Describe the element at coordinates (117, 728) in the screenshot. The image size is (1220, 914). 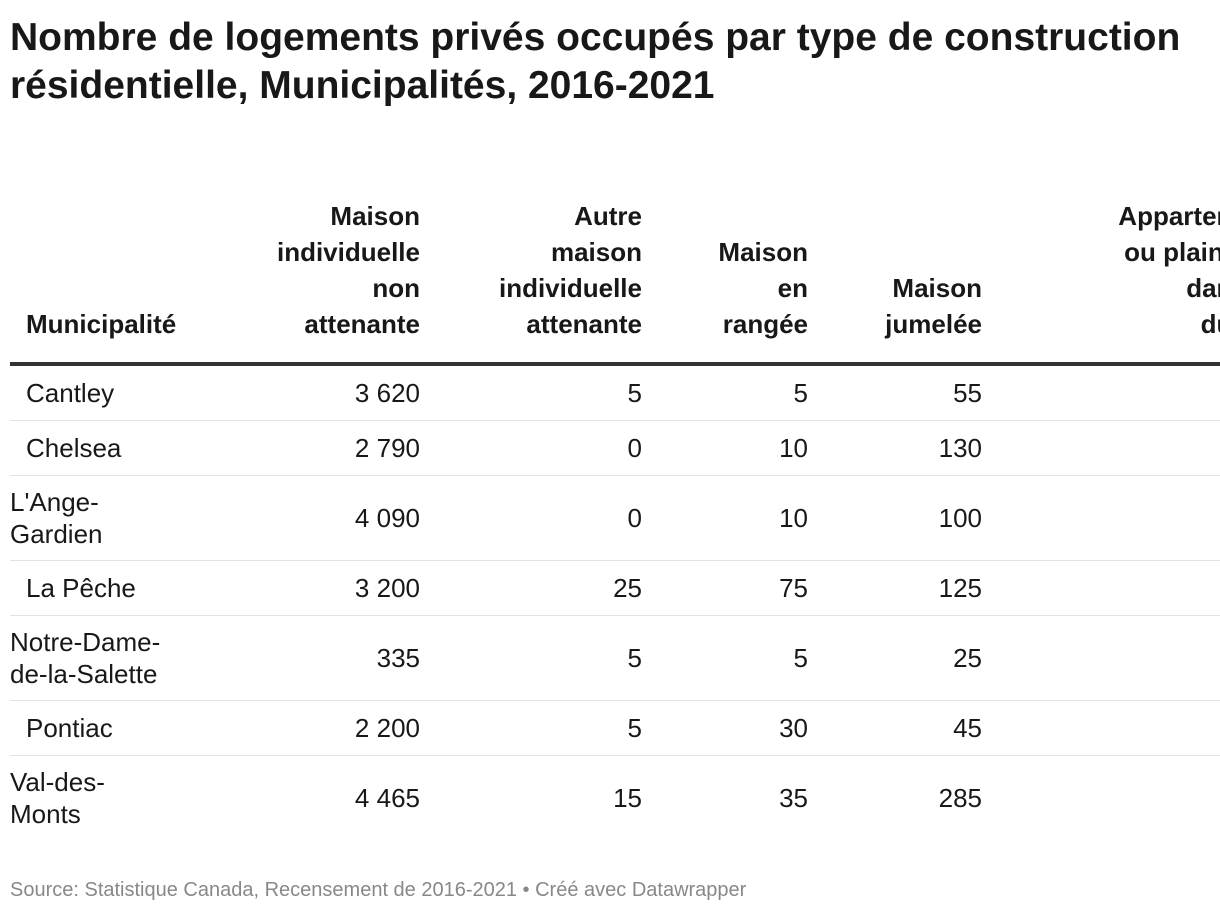
I see `row-label-cell: Pontiac` at that location.